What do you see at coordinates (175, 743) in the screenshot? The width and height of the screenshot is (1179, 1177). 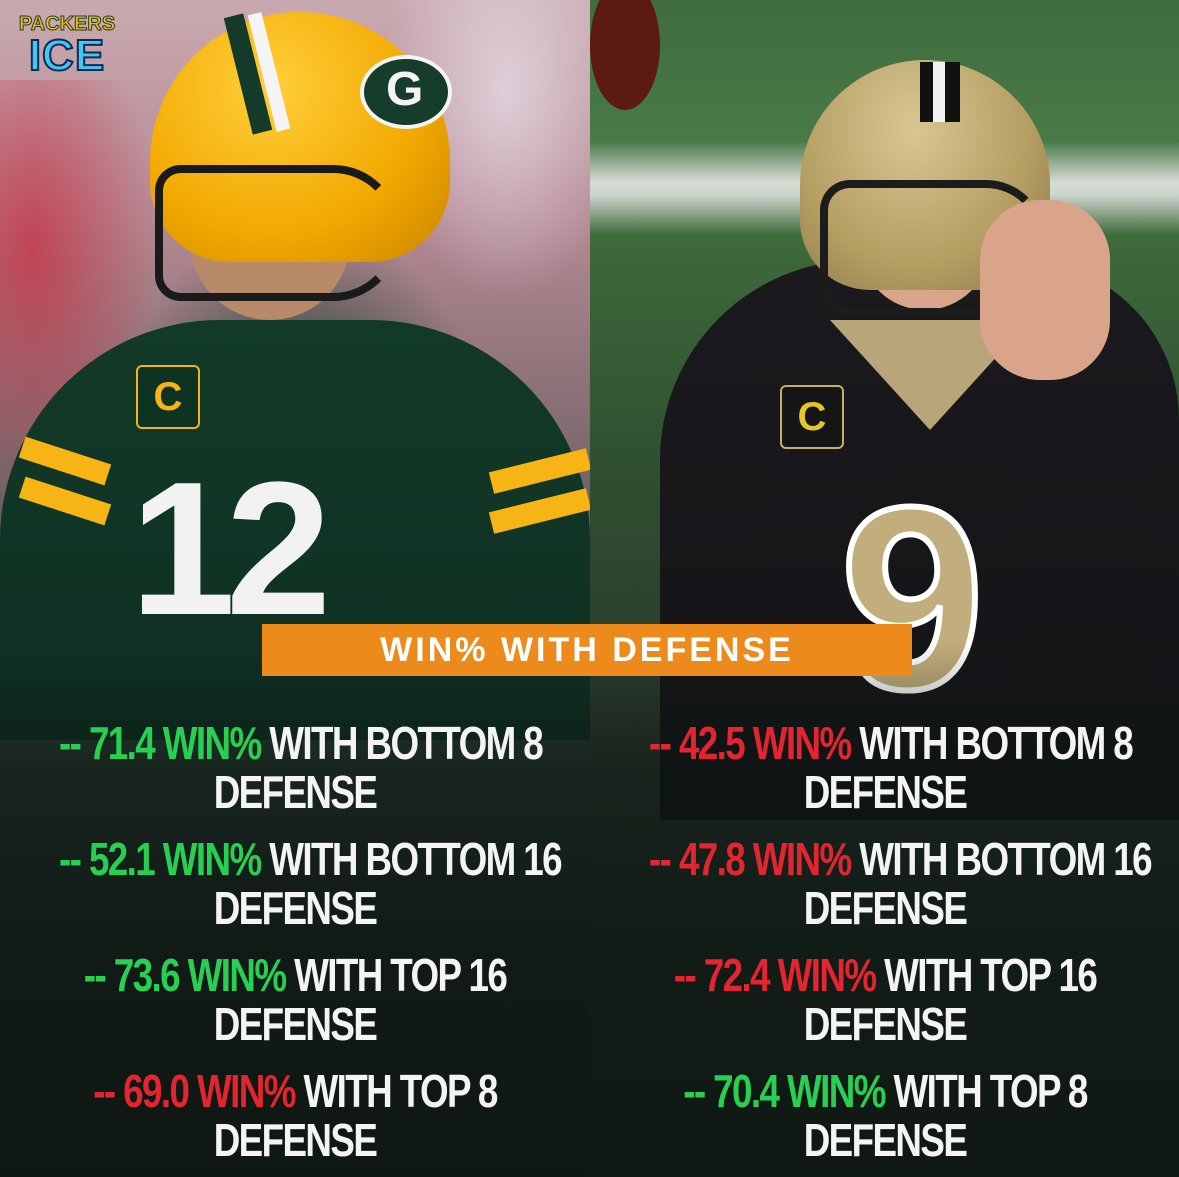 I see `stat-value: 71.4 WIN%` at bounding box center [175, 743].